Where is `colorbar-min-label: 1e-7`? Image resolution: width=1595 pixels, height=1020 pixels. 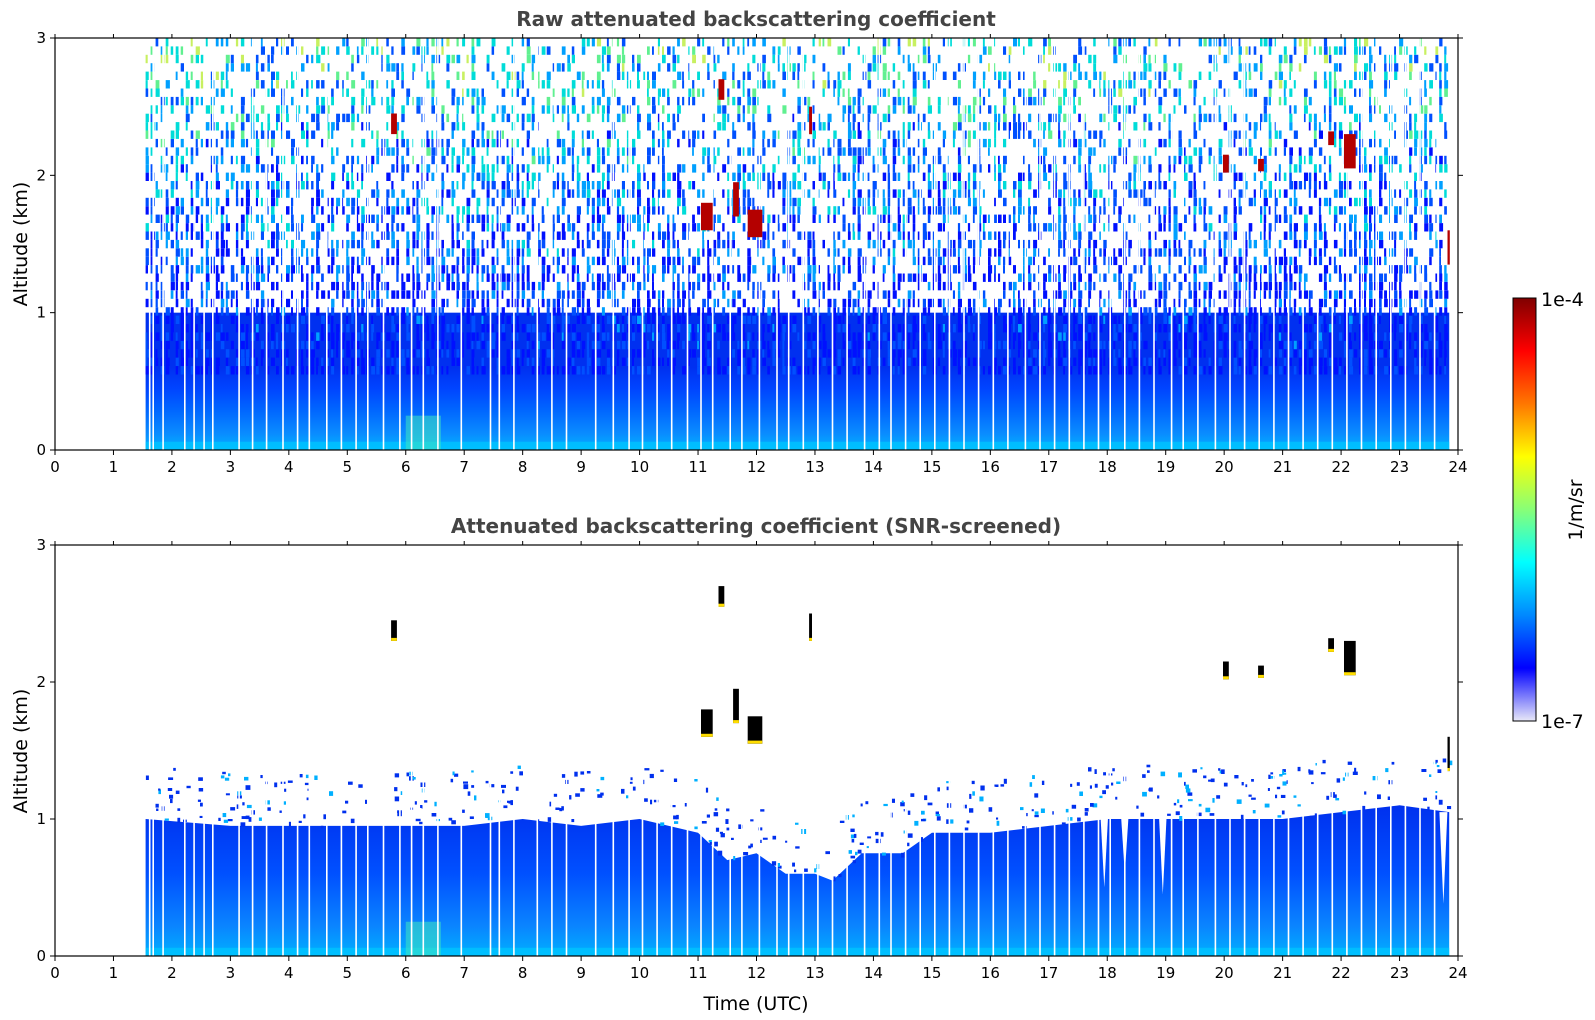 colorbar-min-label: 1e-7 is located at coordinates (1562, 722).